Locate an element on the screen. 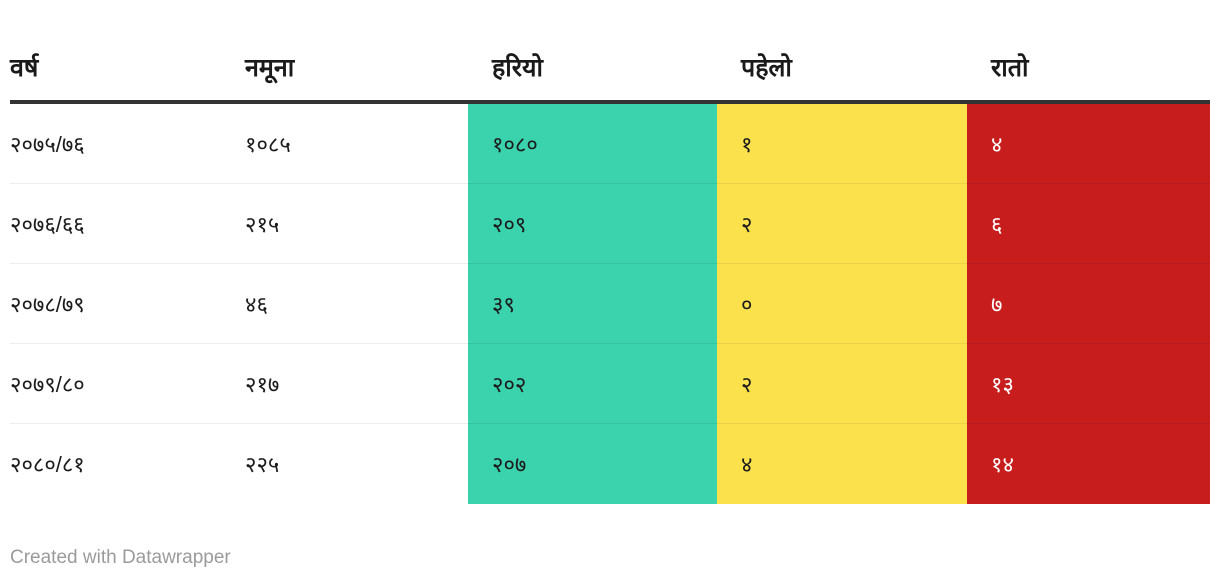 The width and height of the screenshot is (1220, 580). column-header-sample: नमूना is located at coordinates (270, 67).